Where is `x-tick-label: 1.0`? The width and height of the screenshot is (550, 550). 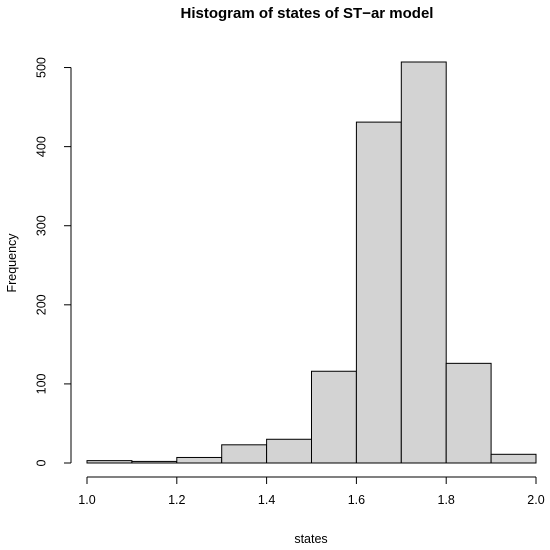
x-tick-label: 1.0 is located at coordinates (86, 500).